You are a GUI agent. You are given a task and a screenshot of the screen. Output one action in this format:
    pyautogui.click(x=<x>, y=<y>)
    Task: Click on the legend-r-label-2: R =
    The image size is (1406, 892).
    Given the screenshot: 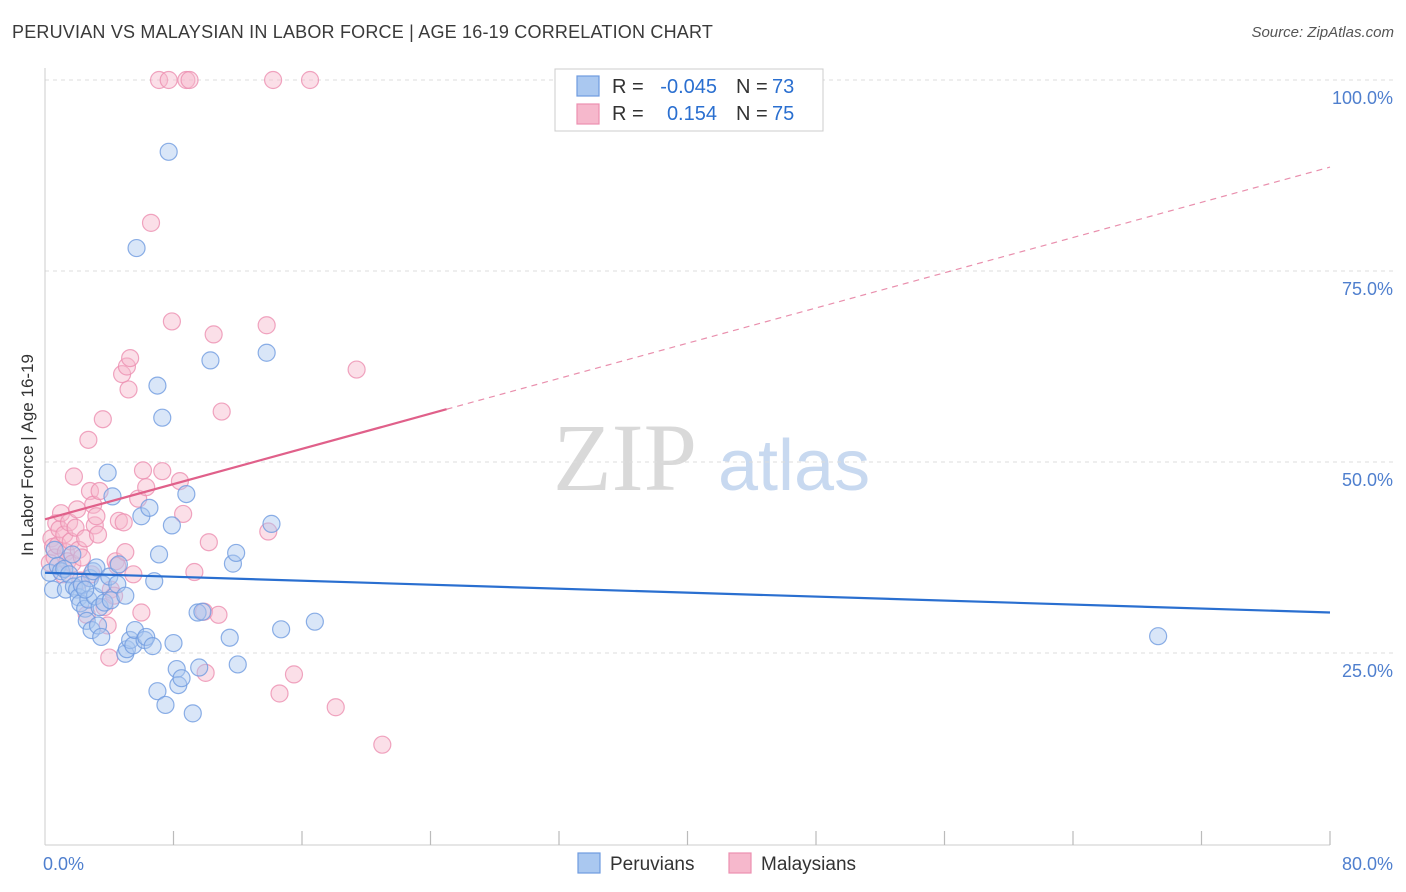 What is the action you would take?
    pyautogui.click(x=628, y=114)
    